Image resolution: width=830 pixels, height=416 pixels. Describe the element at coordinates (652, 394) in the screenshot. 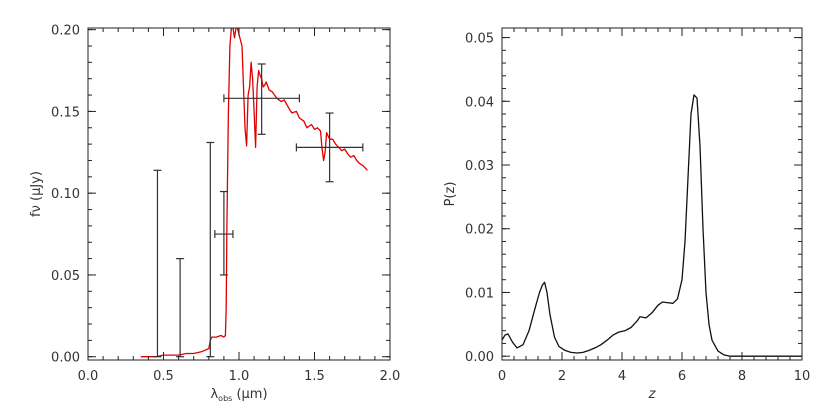

I see `pz-x-axis-label: z` at that location.